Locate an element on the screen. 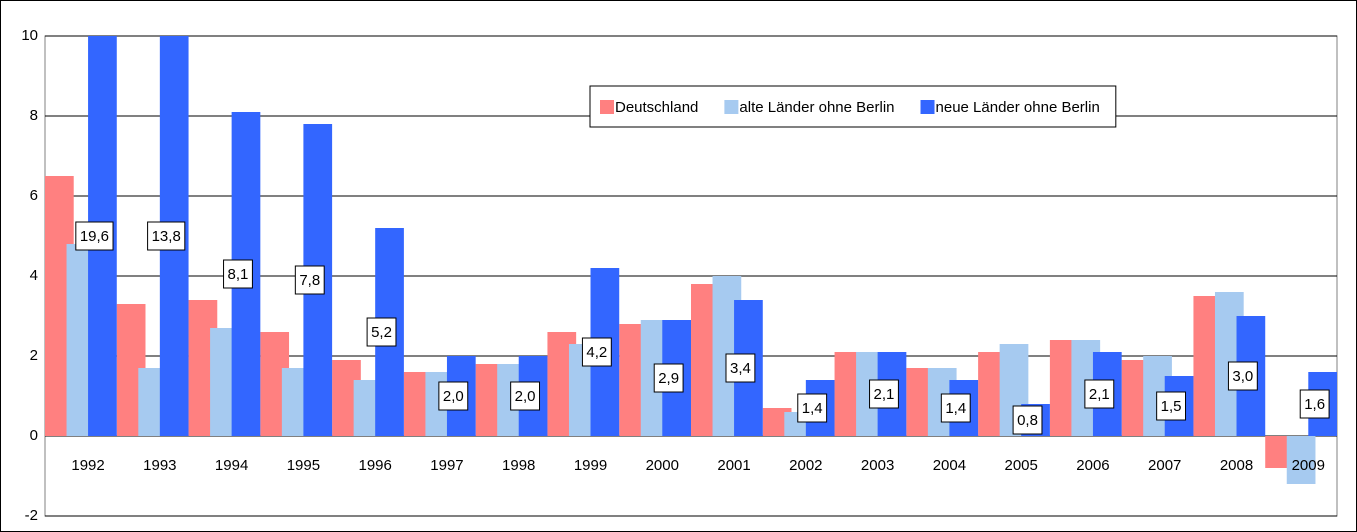 The width and height of the screenshot is (1357, 532). x-tick-label: 1993 is located at coordinates (159, 465).